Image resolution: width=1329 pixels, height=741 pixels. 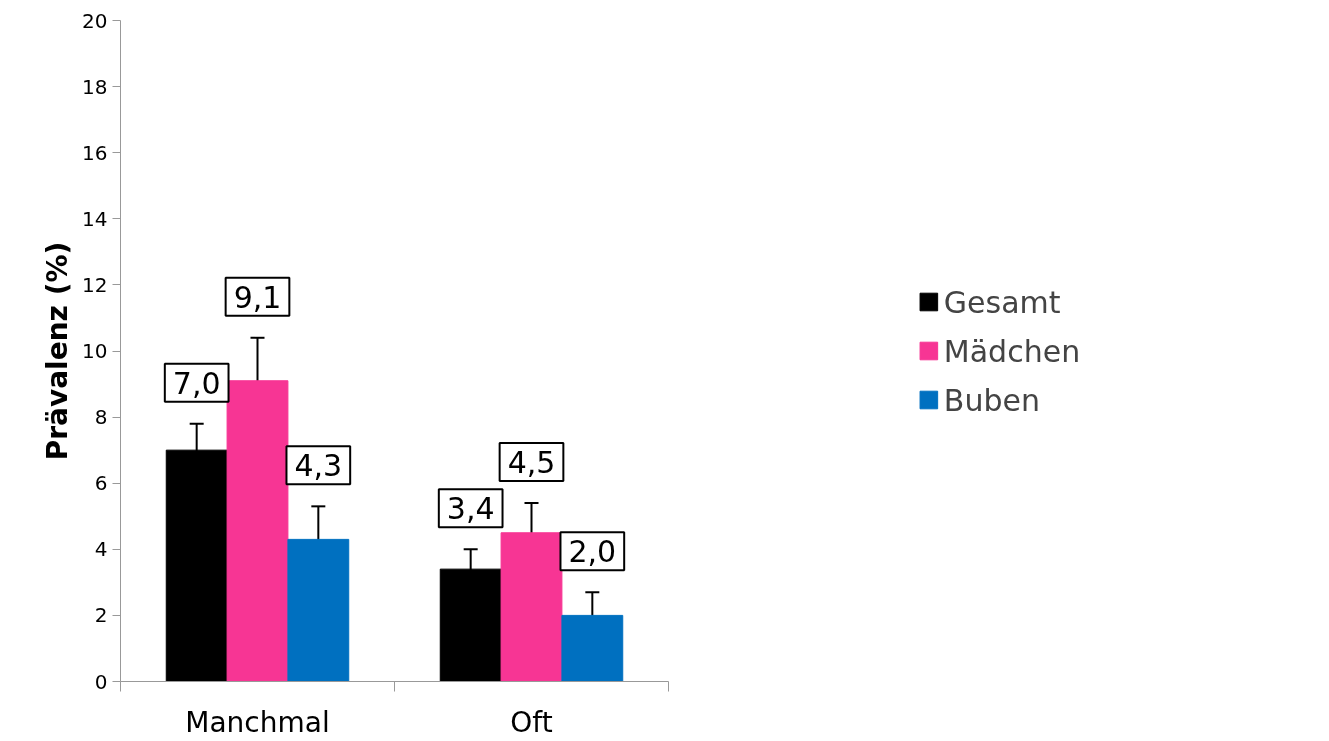 What do you see at coordinates (1012, 350) in the screenshot?
I see `legend-label: Mädchen` at bounding box center [1012, 350].